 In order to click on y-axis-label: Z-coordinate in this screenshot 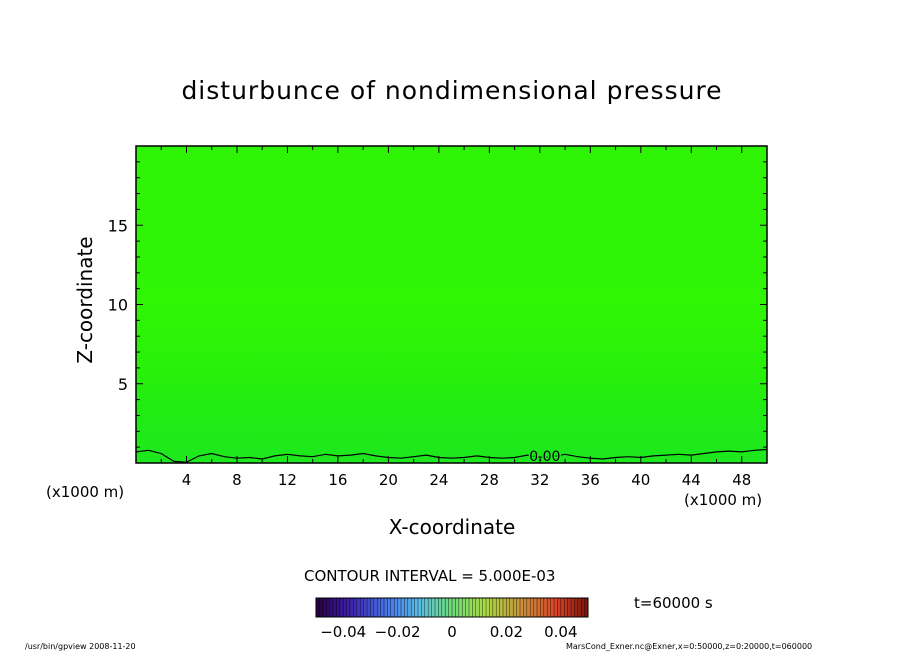, I will do `click(85, 300)`.